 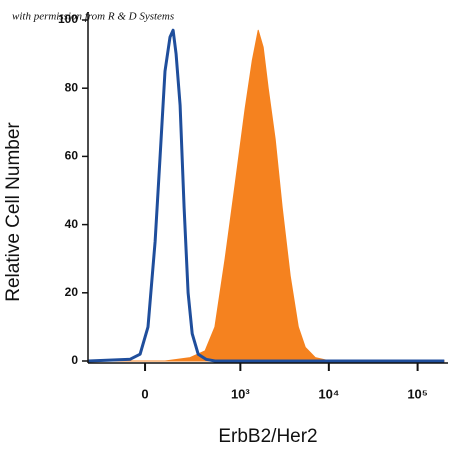 What do you see at coordinates (144, 393) in the screenshot?
I see `x-tick-label: 0` at bounding box center [144, 393].